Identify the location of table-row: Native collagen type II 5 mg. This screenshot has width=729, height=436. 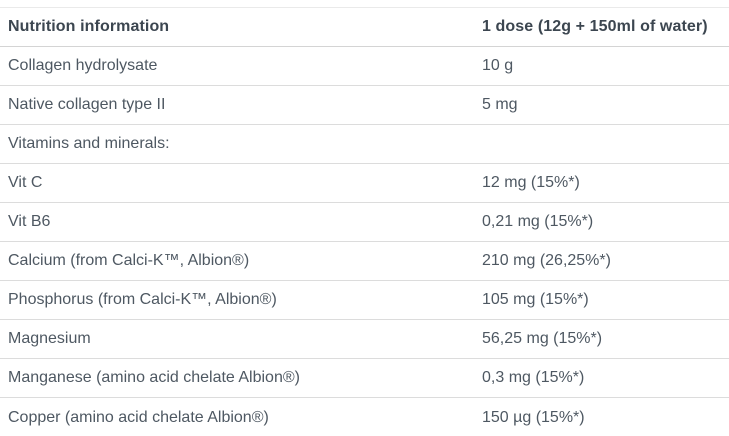
(364, 105).